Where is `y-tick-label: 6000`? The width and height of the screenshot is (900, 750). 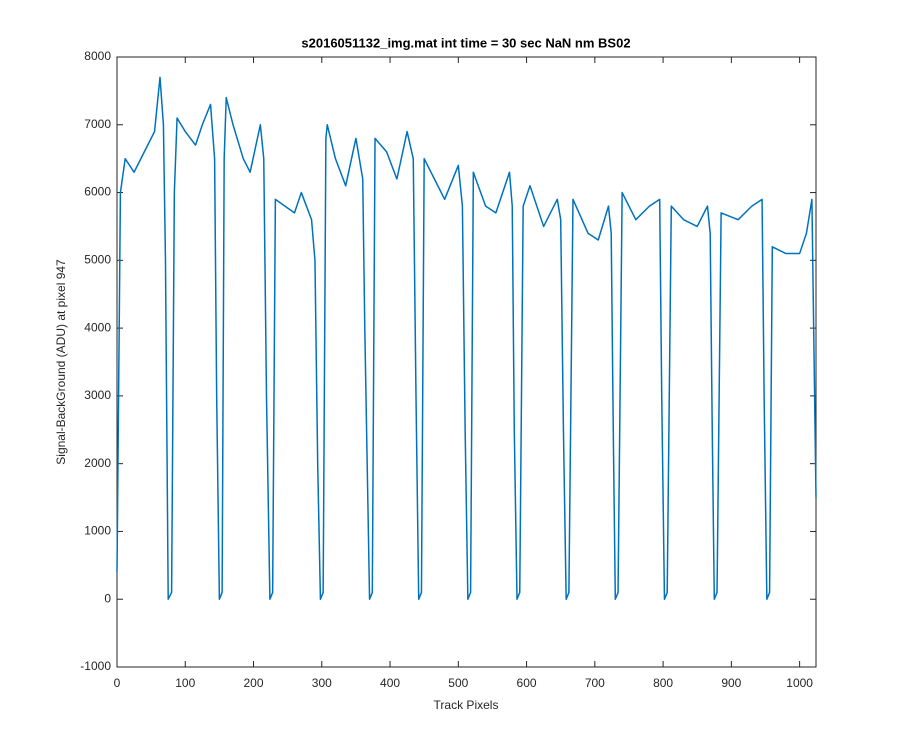 y-tick-label: 6000 is located at coordinates (97, 192).